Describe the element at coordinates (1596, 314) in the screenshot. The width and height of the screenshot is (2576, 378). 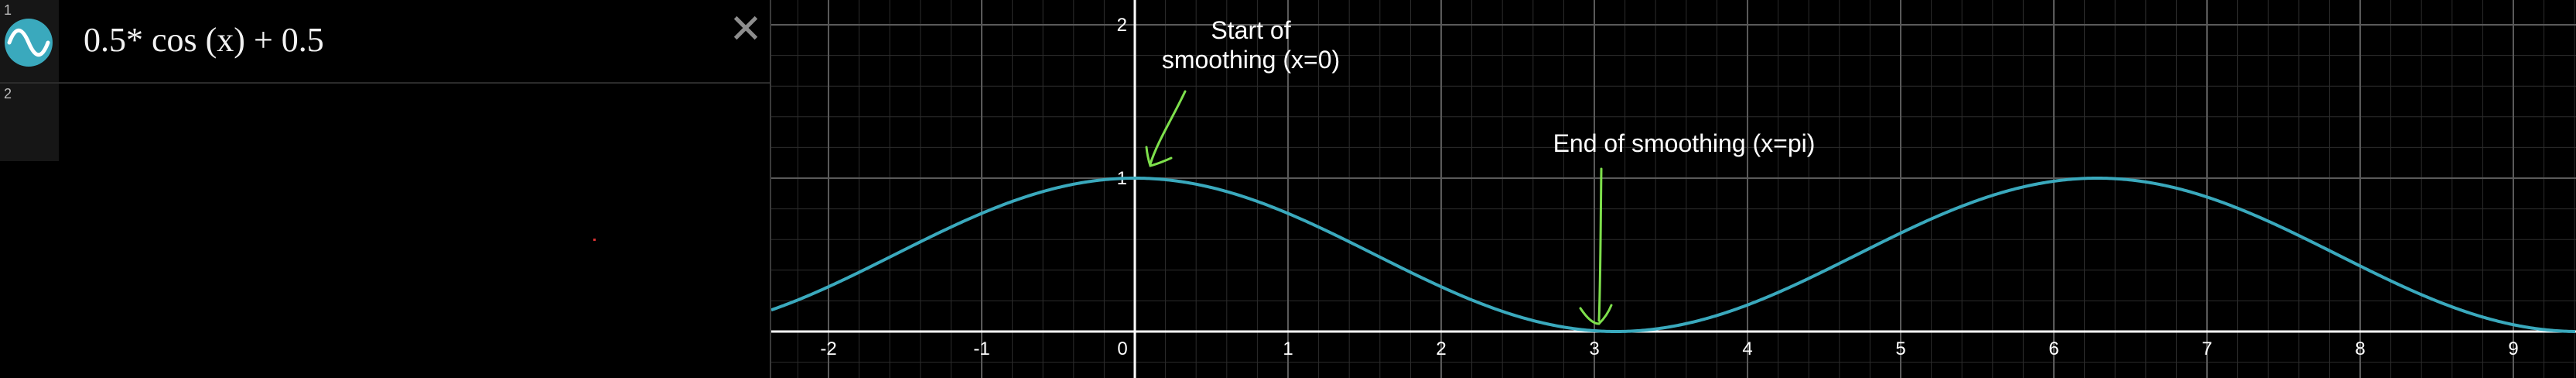
I see `arrow-end-head` at that location.